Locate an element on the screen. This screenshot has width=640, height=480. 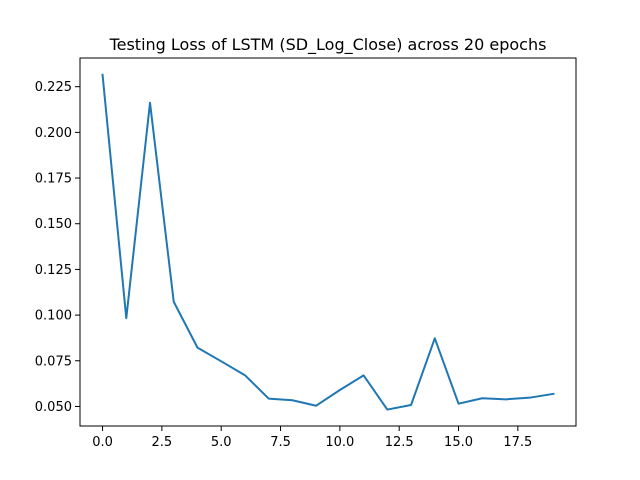
x-tick-label: 10.0 is located at coordinates (339, 442).